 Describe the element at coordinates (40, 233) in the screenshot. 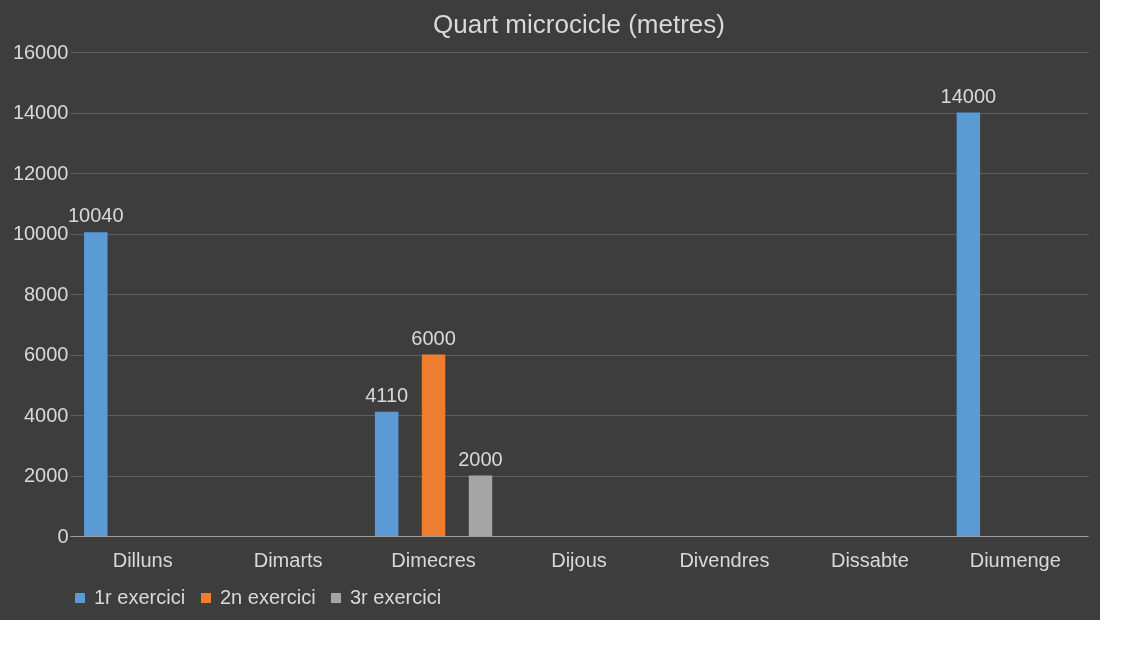

I see `y-tick-label: 10000` at that location.